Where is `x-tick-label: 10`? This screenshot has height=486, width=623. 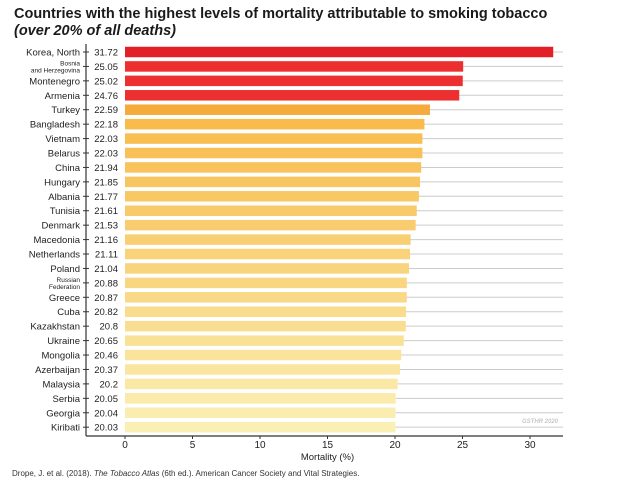 x-tick-label: 10 is located at coordinates (260, 445).